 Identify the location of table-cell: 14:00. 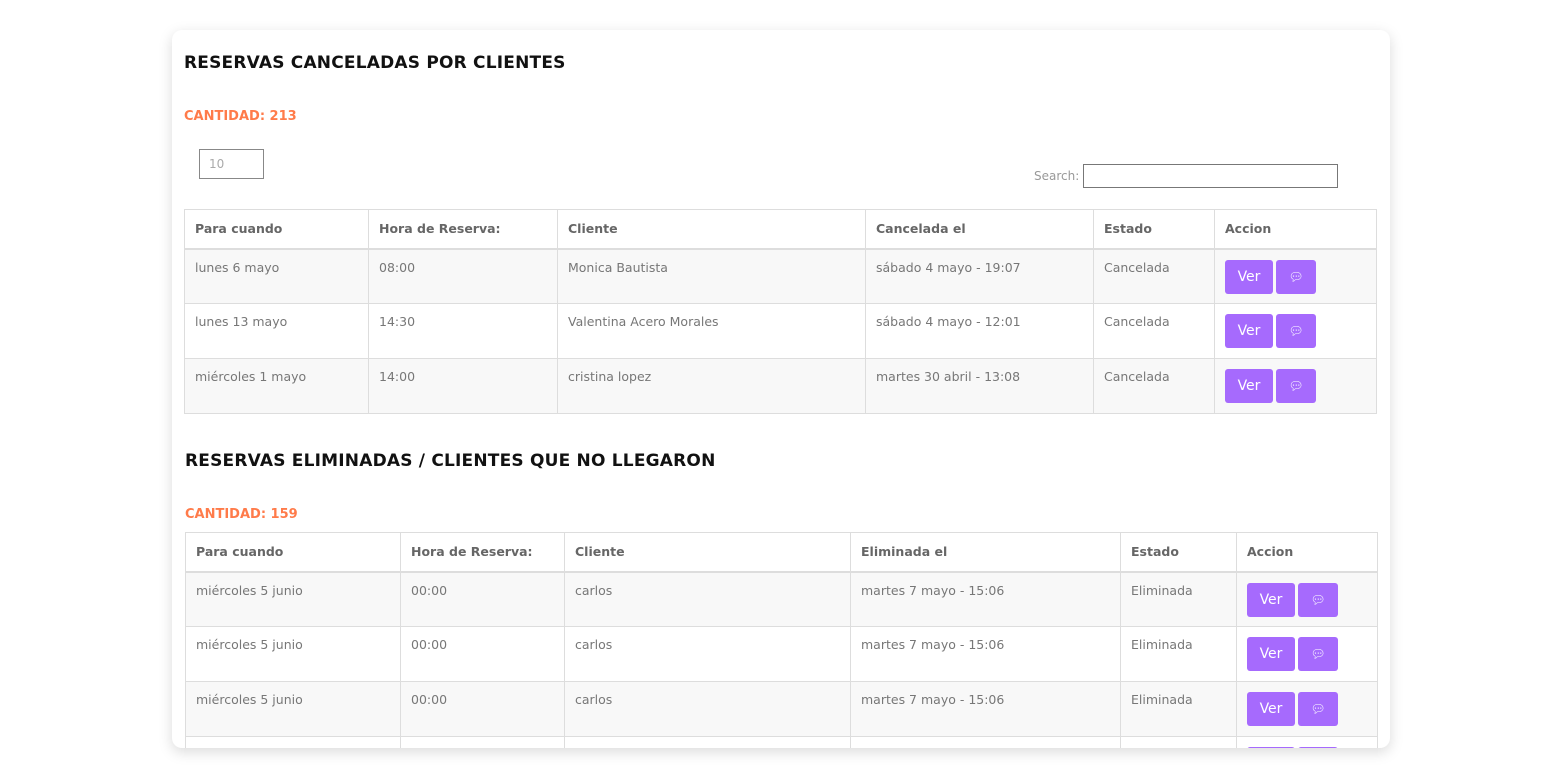
(463, 386).